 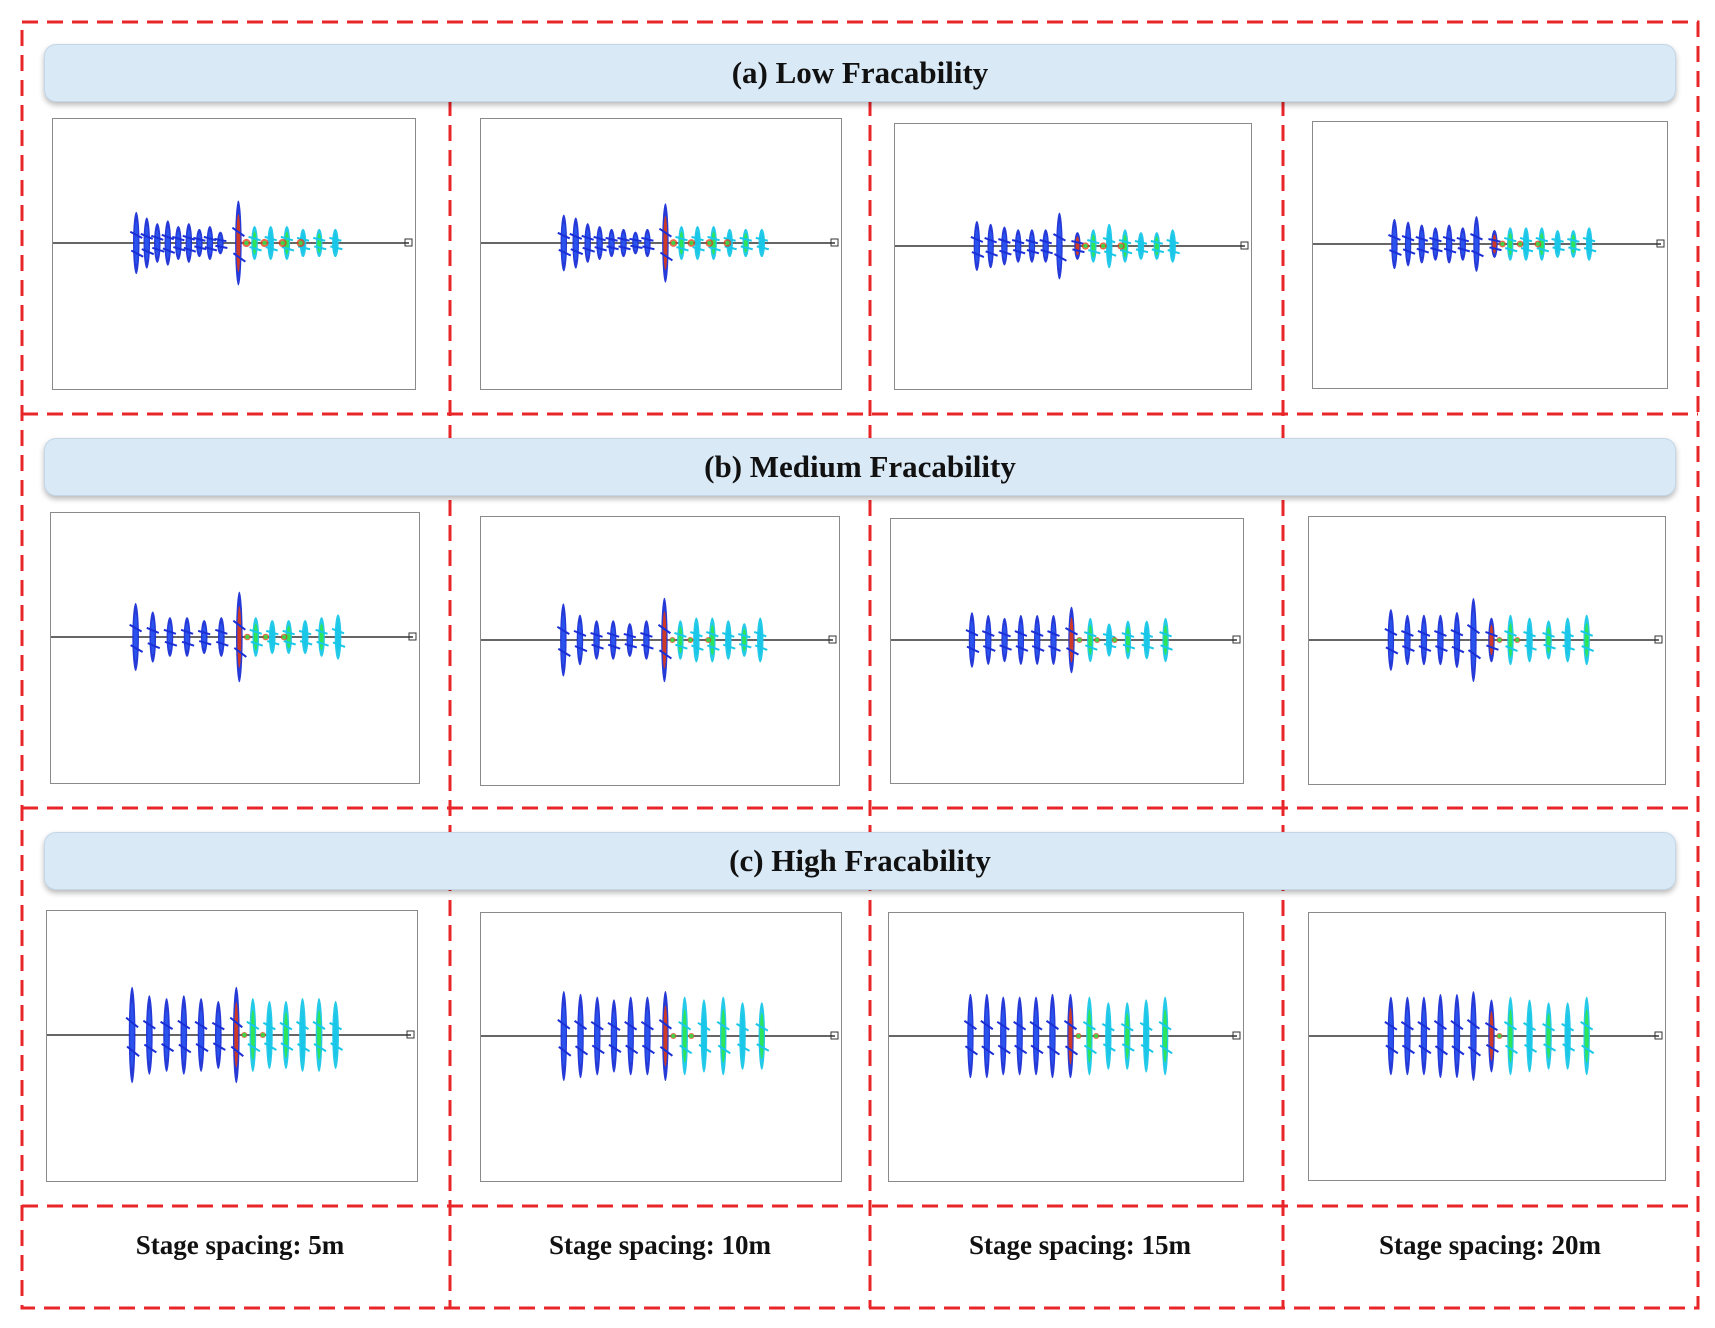 I want to click on fracture-plot-medium-10m, so click(x=660, y=651).